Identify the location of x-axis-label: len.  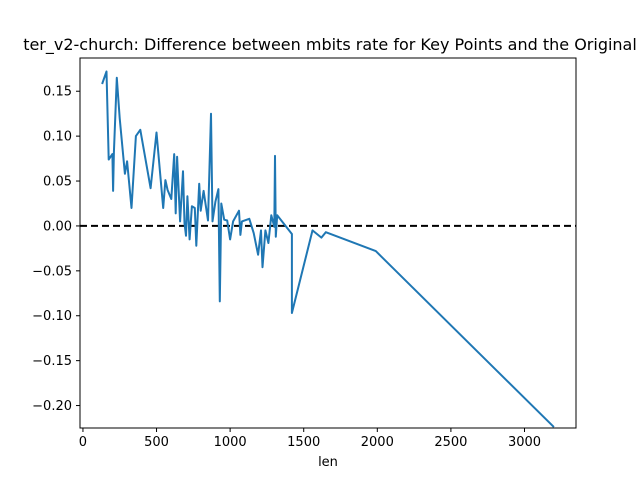
(328, 462).